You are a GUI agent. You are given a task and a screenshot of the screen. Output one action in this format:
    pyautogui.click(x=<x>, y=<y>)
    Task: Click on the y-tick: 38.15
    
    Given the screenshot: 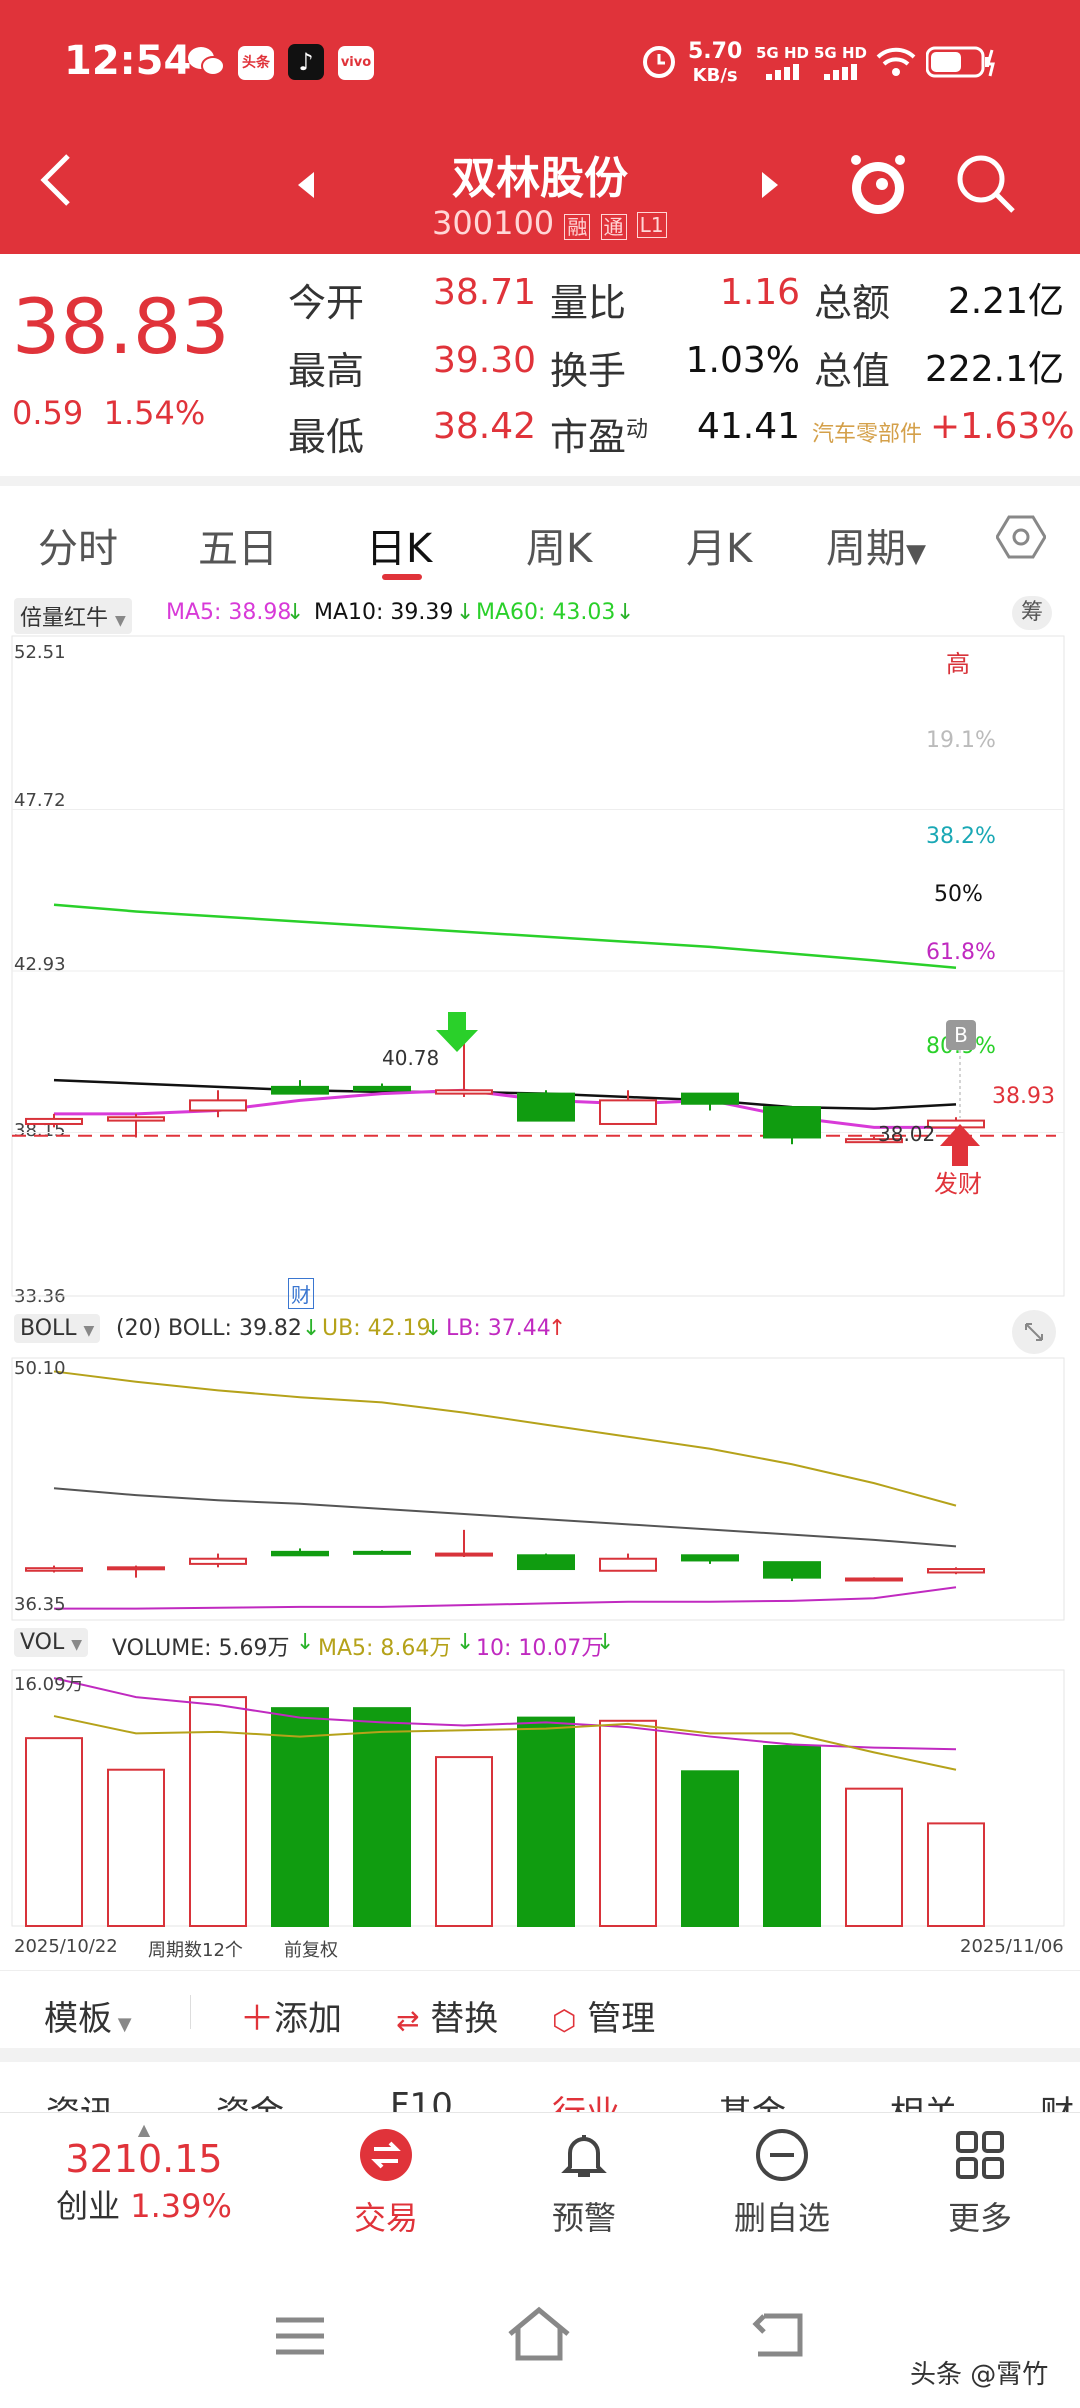 What is the action you would take?
    pyautogui.click(x=40, y=1130)
    